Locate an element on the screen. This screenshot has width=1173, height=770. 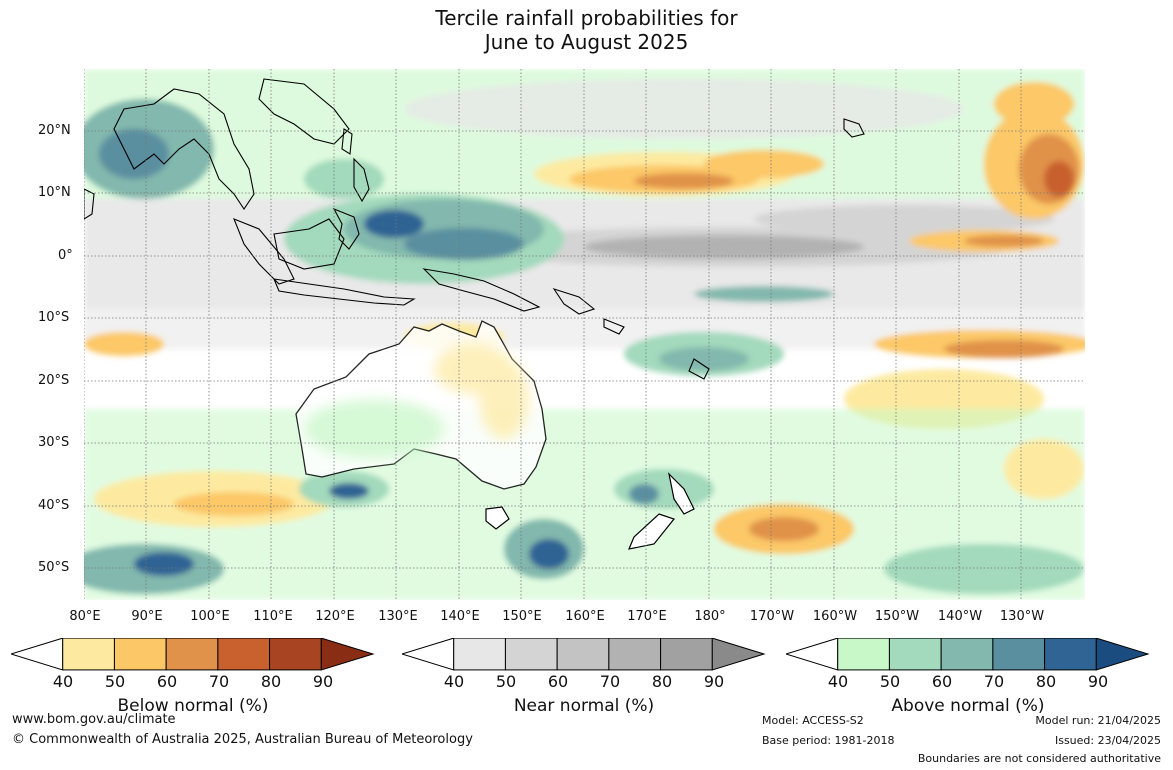
title-line-2: June to August 2025 is located at coordinates (586, 42).